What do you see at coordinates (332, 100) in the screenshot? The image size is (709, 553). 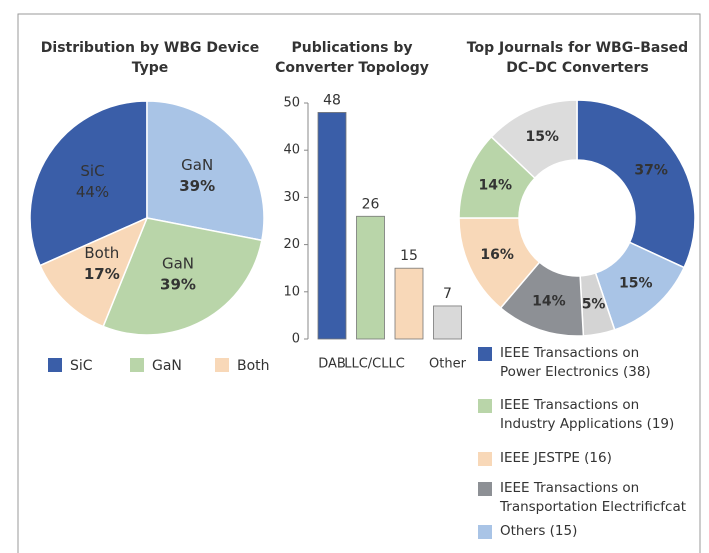 I see `value-label: 48` at bounding box center [332, 100].